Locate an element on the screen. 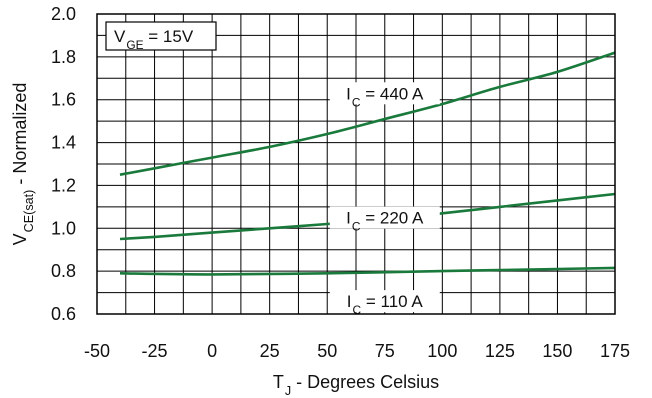  y-tick-label: 2.0 is located at coordinates (63, 14).